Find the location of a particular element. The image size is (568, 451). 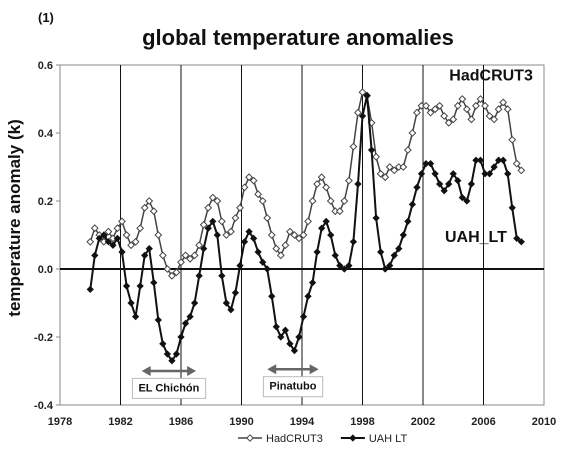

x-tick-label: 1990 is located at coordinates (241, 422).